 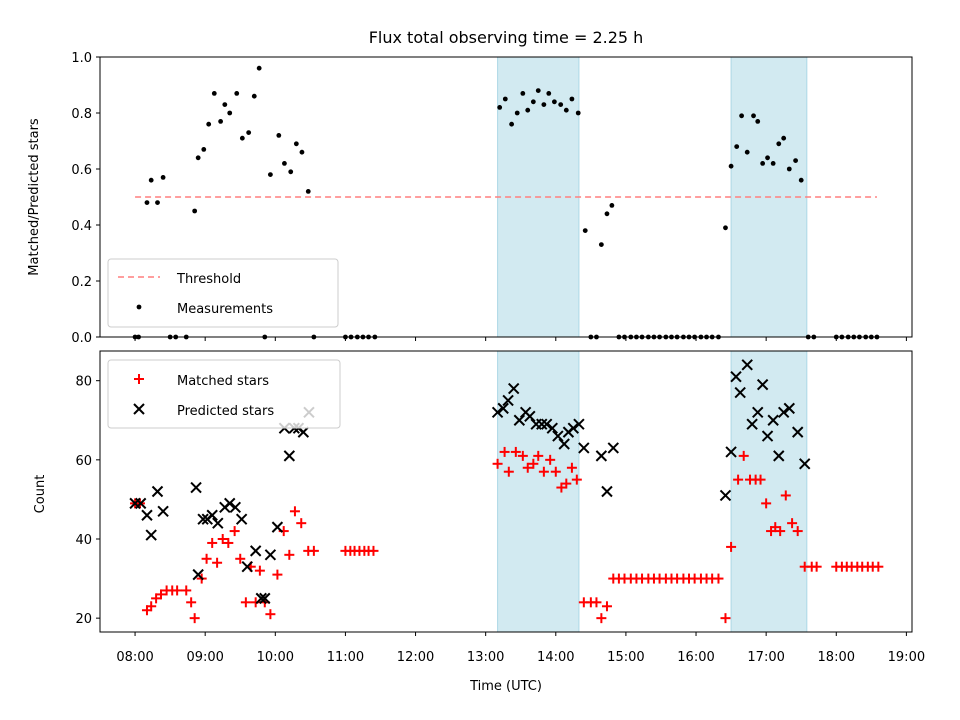 What do you see at coordinates (139, 307) in the screenshot?
I see `legend-measurement-swatch` at bounding box center [139, 307].